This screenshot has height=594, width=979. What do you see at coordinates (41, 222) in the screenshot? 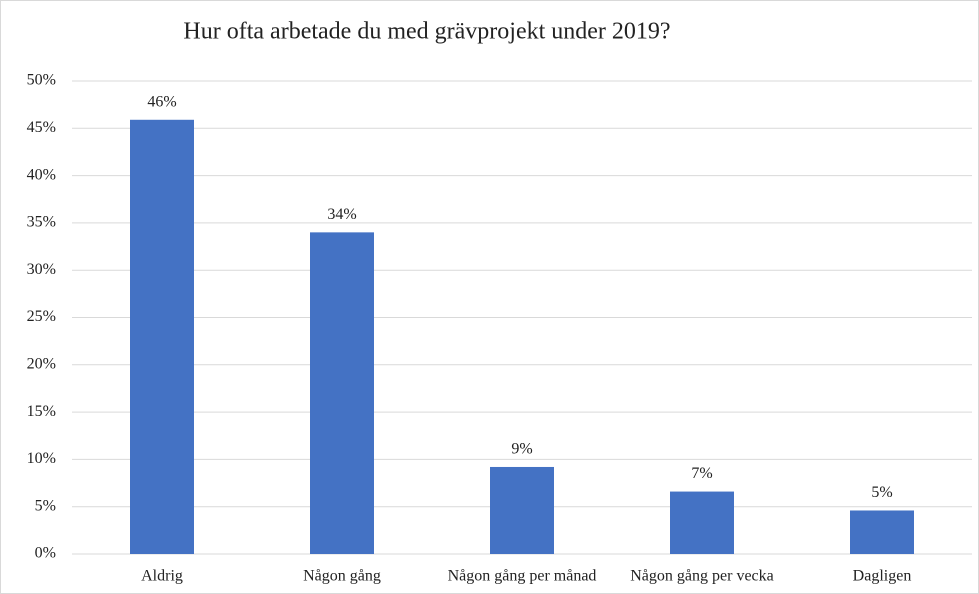
I see `y-tick-label: 35%` at bounding box center [41, 222].